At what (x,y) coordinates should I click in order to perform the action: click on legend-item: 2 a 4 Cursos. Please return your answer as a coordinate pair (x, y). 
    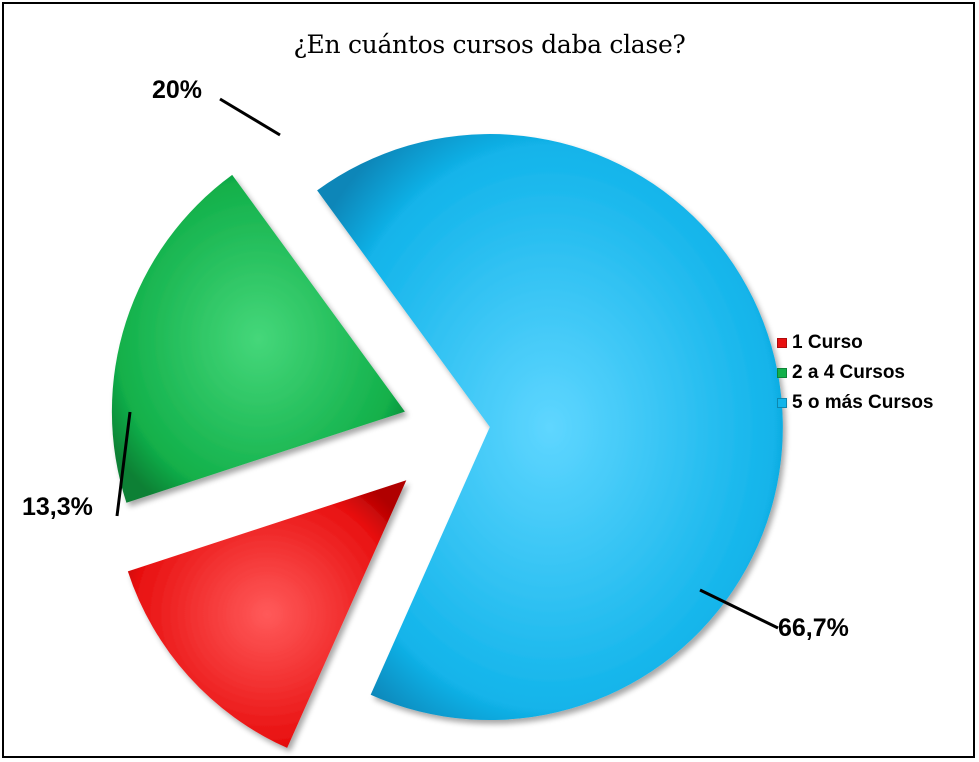
    Looking at the image, I should click on (855, 373).